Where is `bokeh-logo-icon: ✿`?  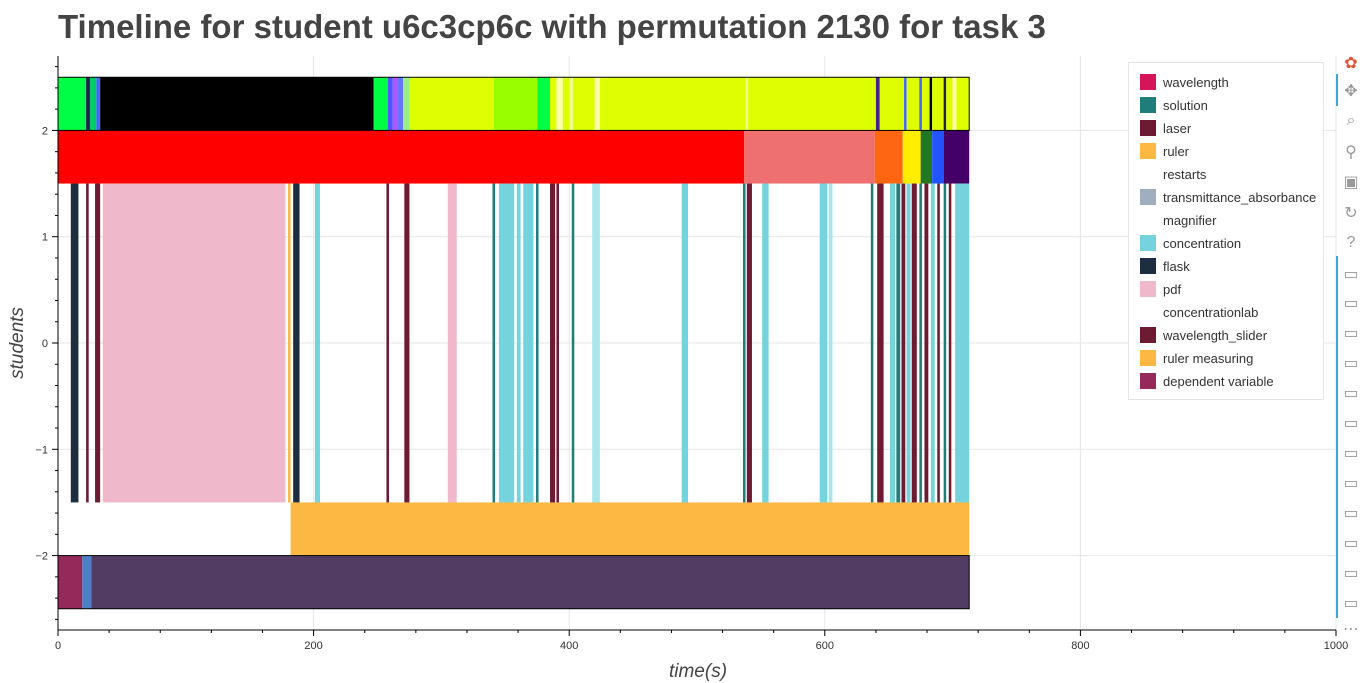
bokeh-logo-icon: ✿ is located at coordinates (1351, 63).